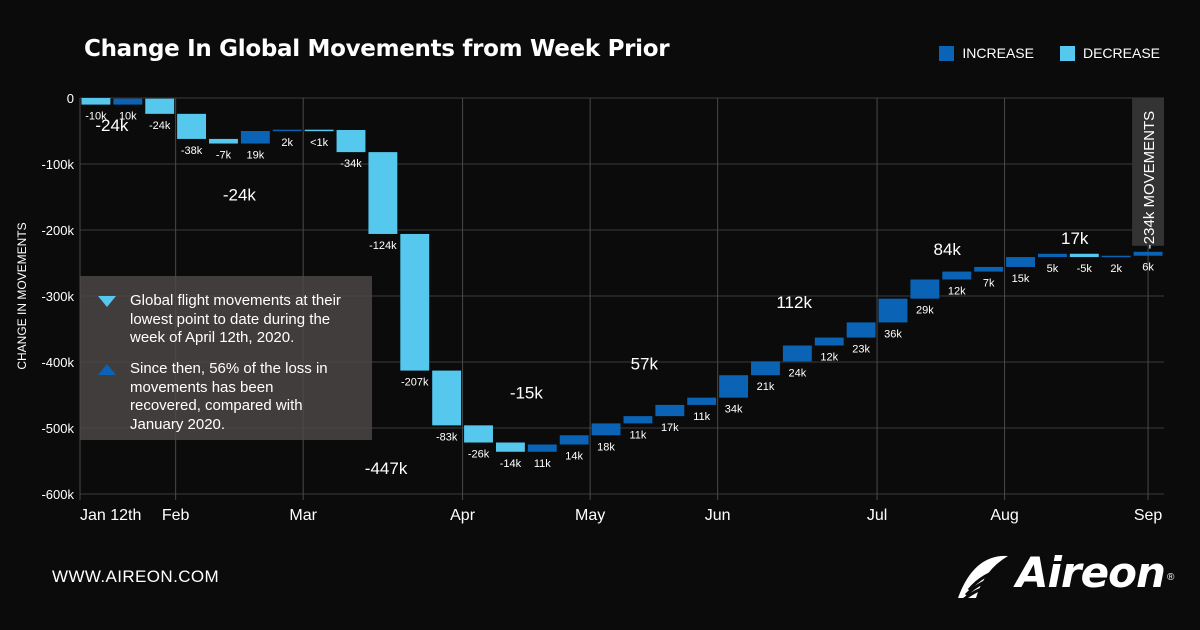 The height and width of the screenshot is (630, 1200). Describe the element at coordinates (107, 369) in the screenshot. I see `up-triangle-icon` at that location.